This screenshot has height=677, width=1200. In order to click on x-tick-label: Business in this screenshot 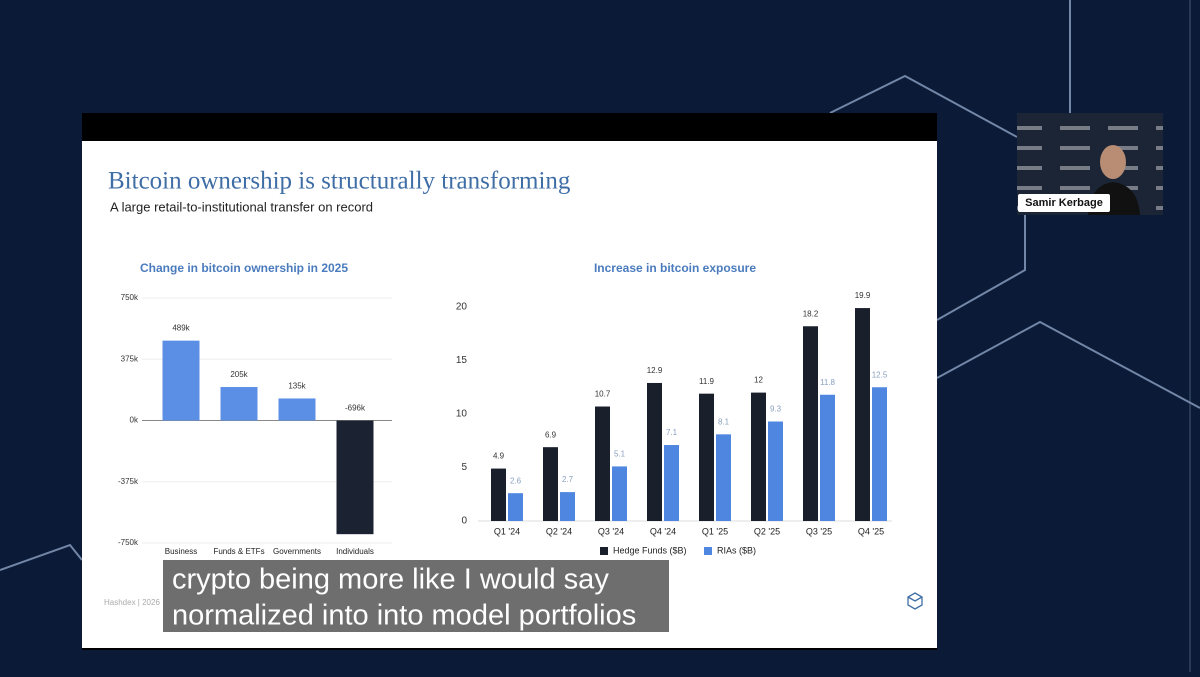, I will do `click(181, 551)`.